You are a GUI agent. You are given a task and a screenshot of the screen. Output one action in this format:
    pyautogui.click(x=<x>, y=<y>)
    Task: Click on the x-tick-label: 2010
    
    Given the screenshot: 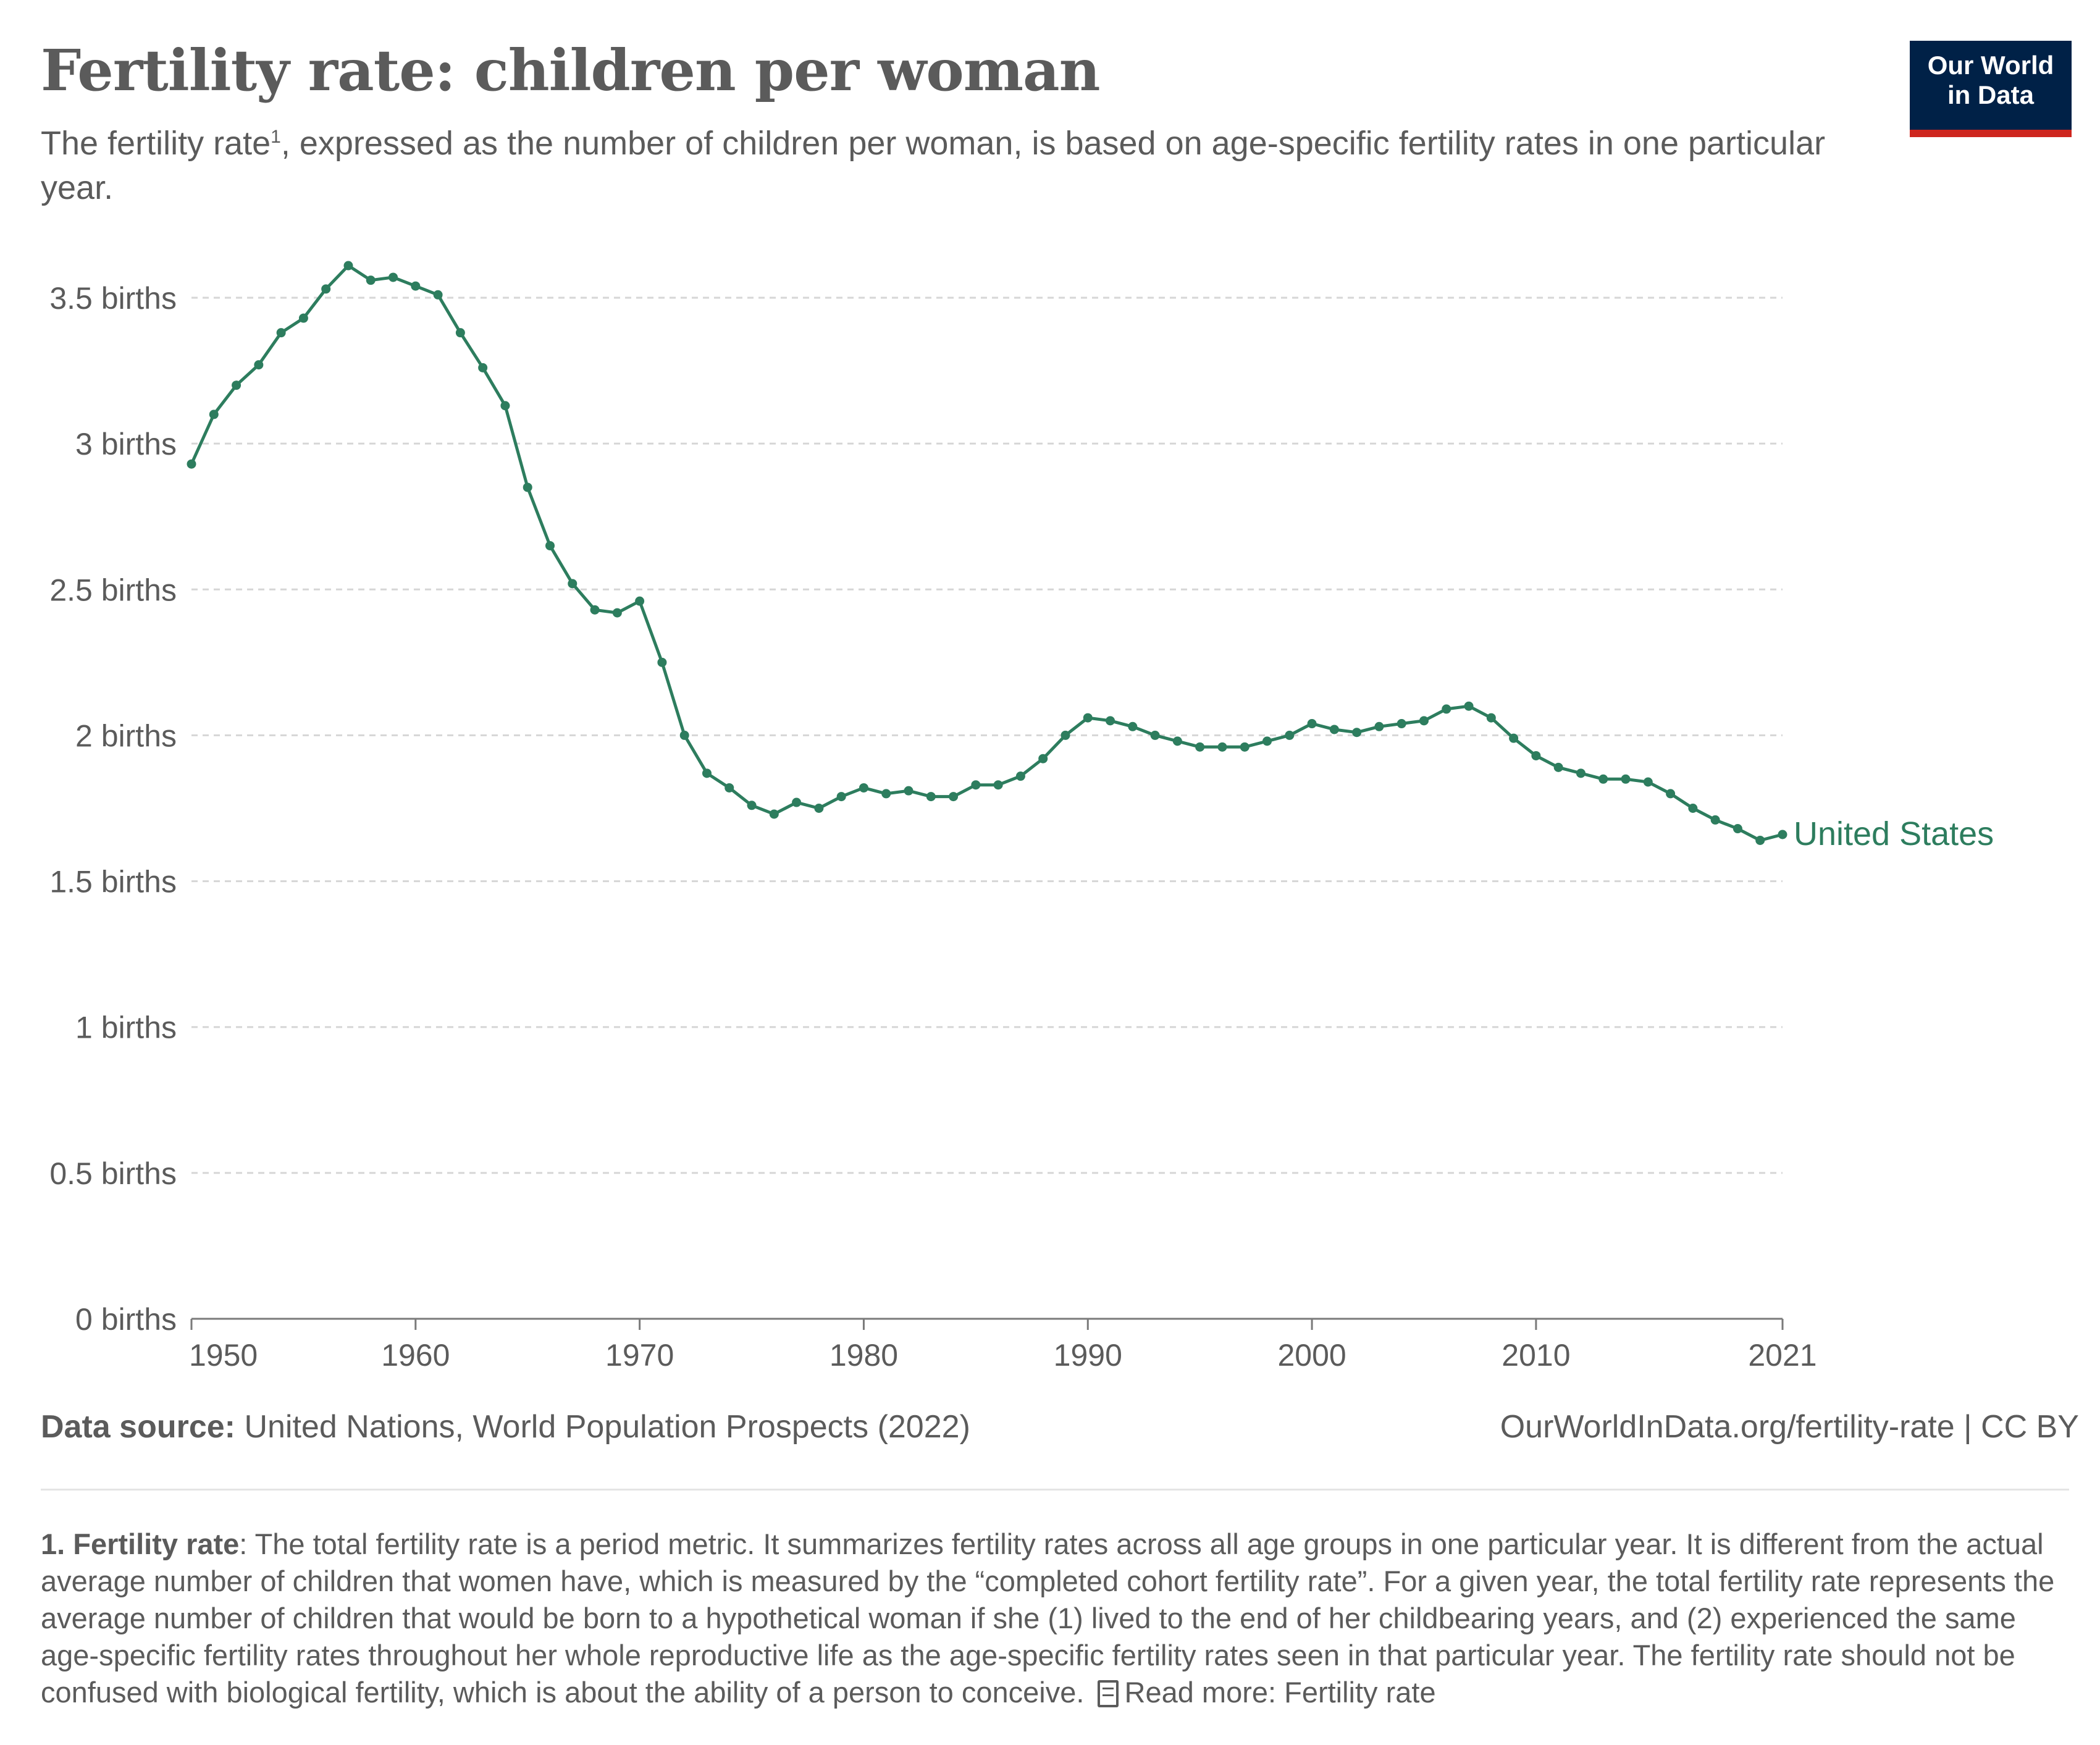 What is the action you would take?
    pyautogui.click(x=1536, y=1356)
    